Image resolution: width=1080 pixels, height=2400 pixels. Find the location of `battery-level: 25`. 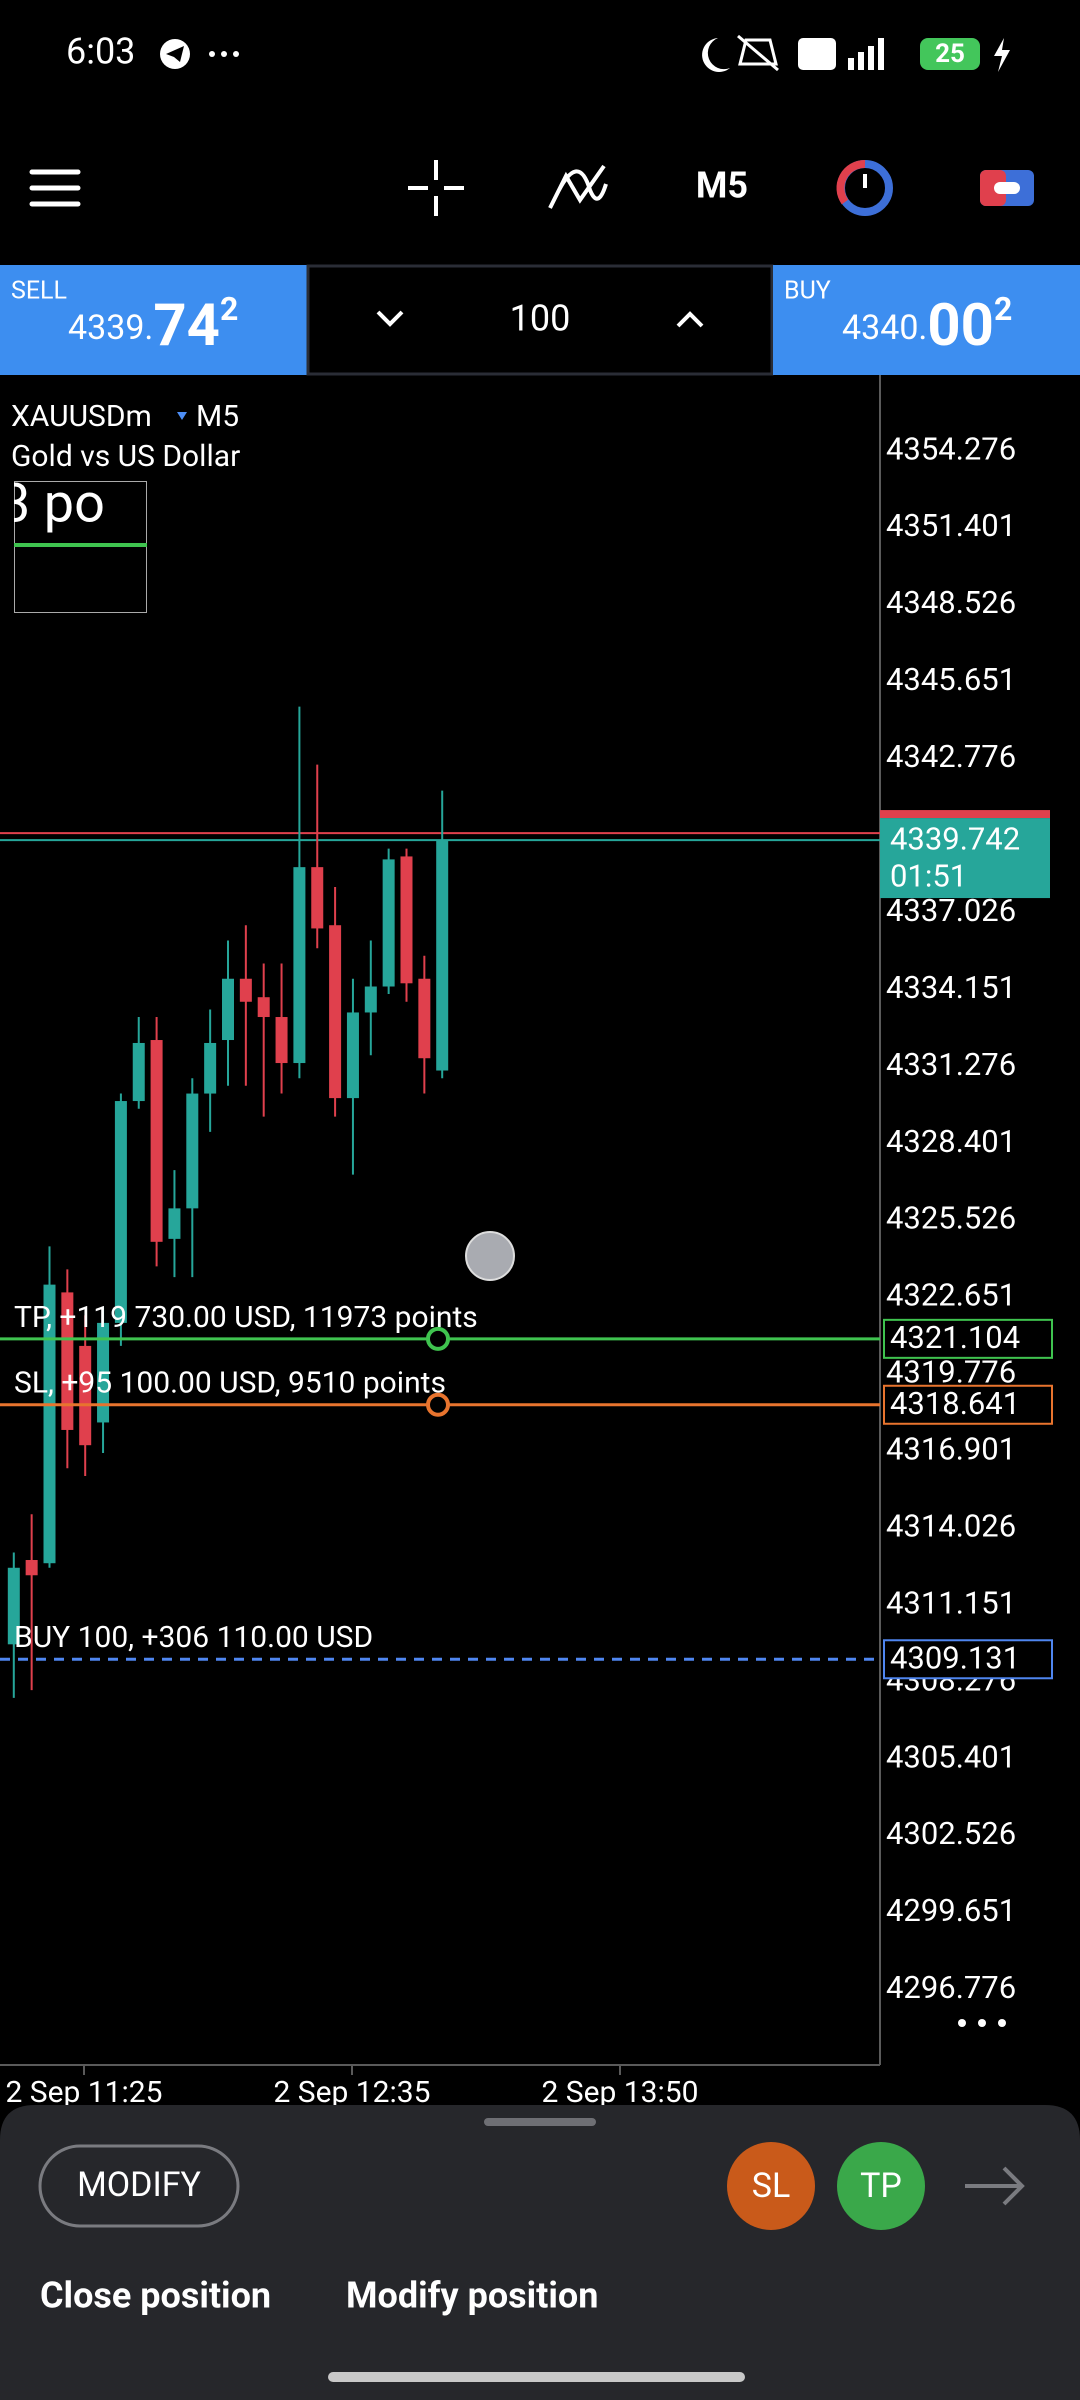

battery-level: 25 is located at coordinates (950, 54).